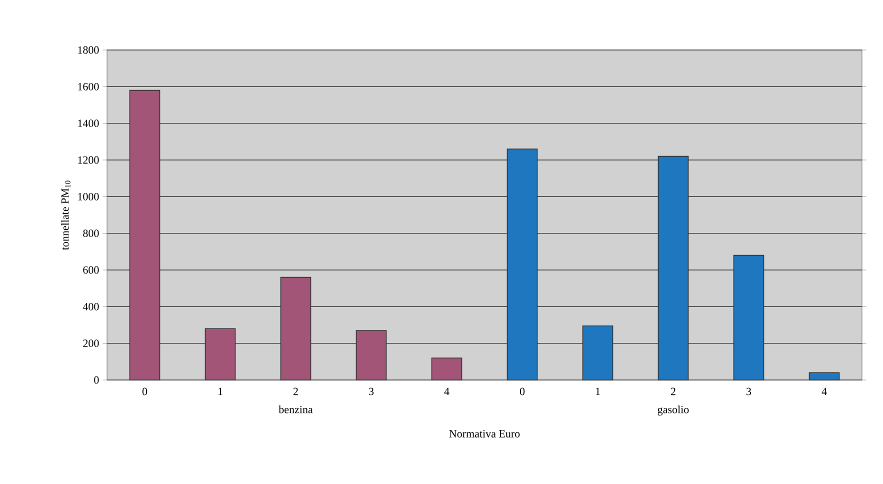 Image resolution: width=883 pixels, height=484 pixels. Describe the element at coordinates (88, 86) in the screenshot. I see `y-tick-label: 1600` at that location.